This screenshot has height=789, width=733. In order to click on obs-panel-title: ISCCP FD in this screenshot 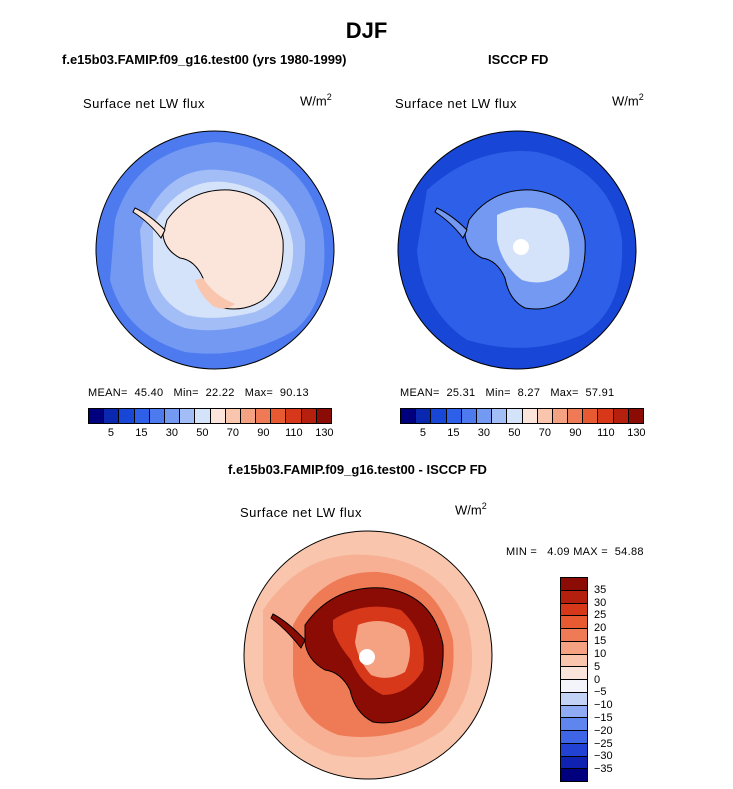, I will do `click(518, 59)`.